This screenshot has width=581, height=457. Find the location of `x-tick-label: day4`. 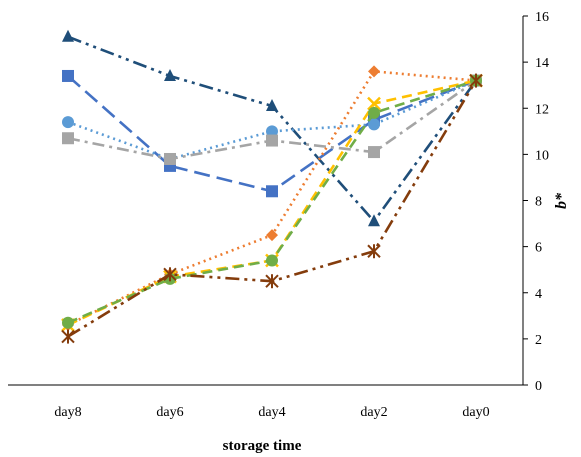

x-tick-label: day4 is located at coordinates (271, 412).